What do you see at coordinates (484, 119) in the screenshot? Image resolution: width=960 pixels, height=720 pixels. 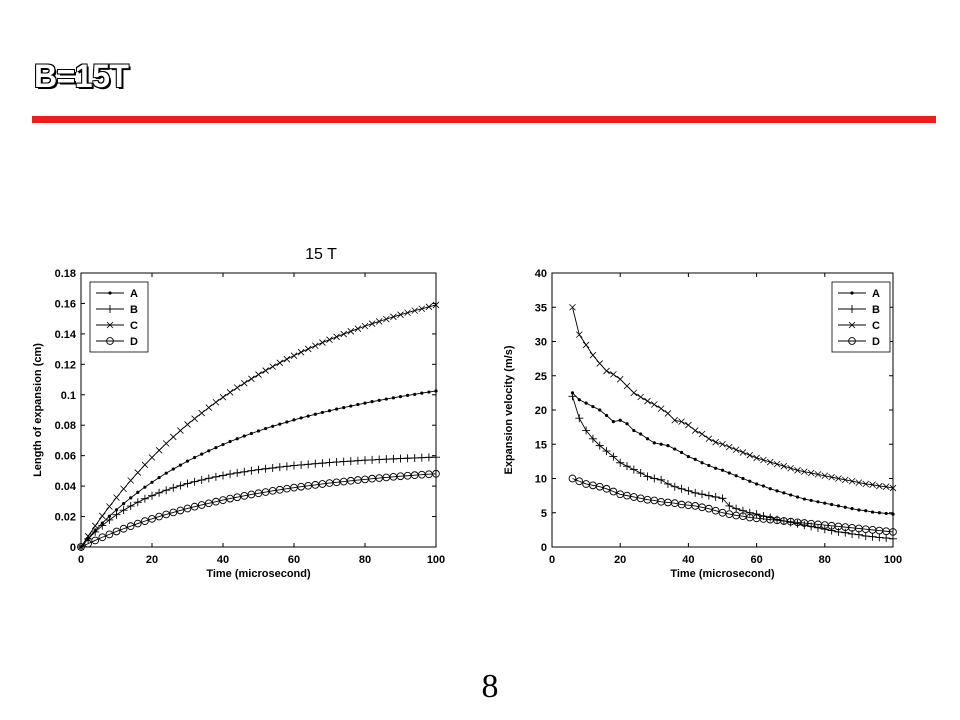 I see `title-divider` at bounding box center [484, 119].